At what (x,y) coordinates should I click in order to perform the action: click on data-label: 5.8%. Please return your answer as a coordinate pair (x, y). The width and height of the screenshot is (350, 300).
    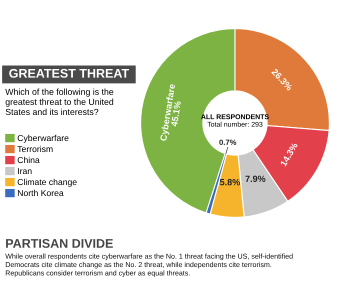
    Looking at the image, I should click on (230, 182).